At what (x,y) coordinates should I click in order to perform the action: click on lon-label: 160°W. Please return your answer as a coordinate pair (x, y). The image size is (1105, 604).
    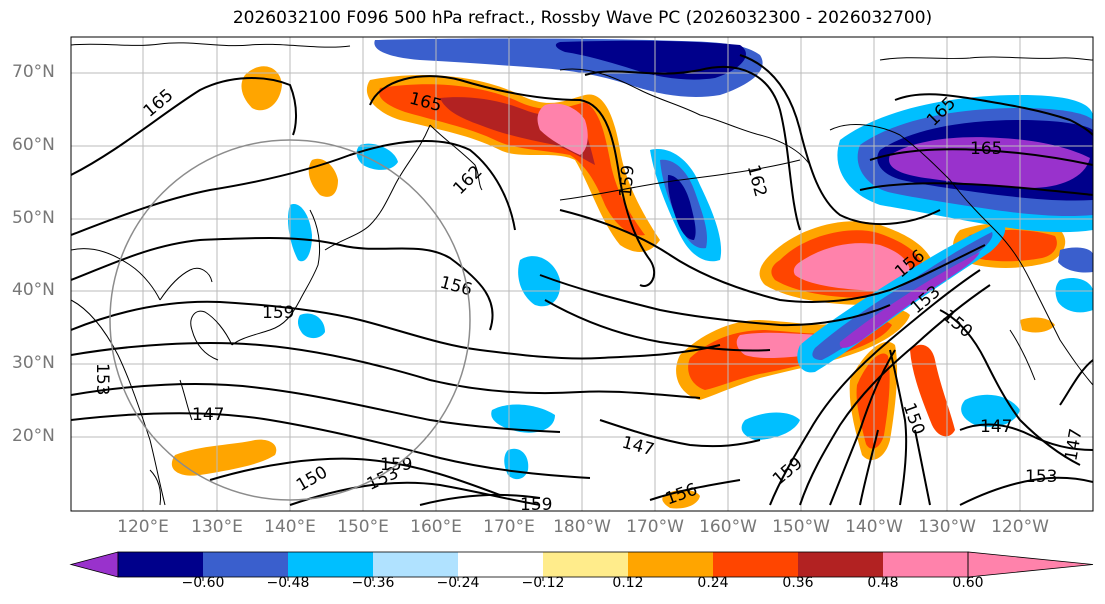
    Looking at the image, I should click on (728, 527).